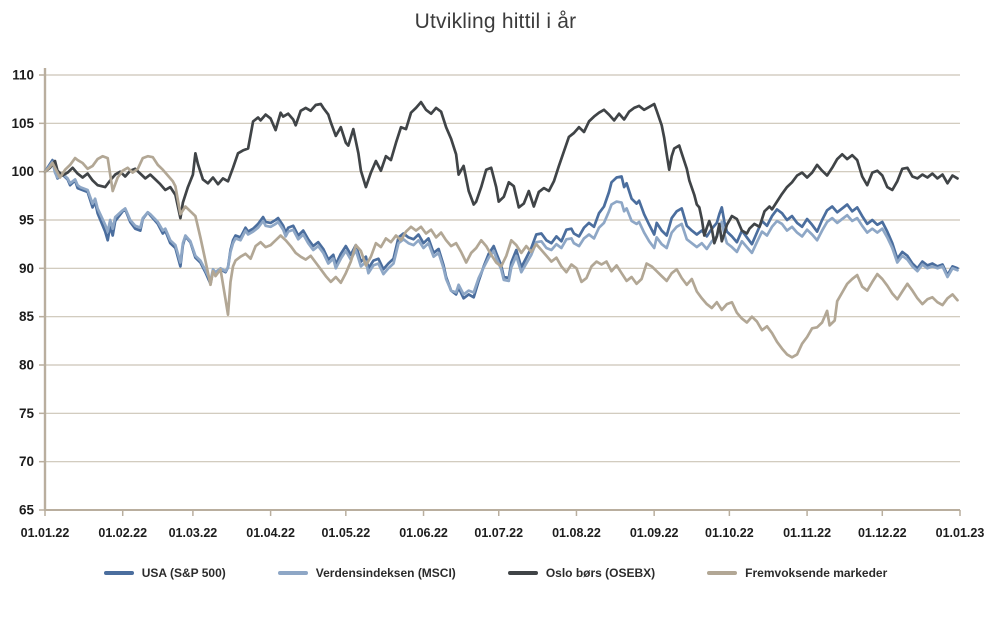 This screenshot has height=623, width=991. Describe the element at coordinates (27, 316) in the screenshot. I see `y-tick-label: 85` at that location.